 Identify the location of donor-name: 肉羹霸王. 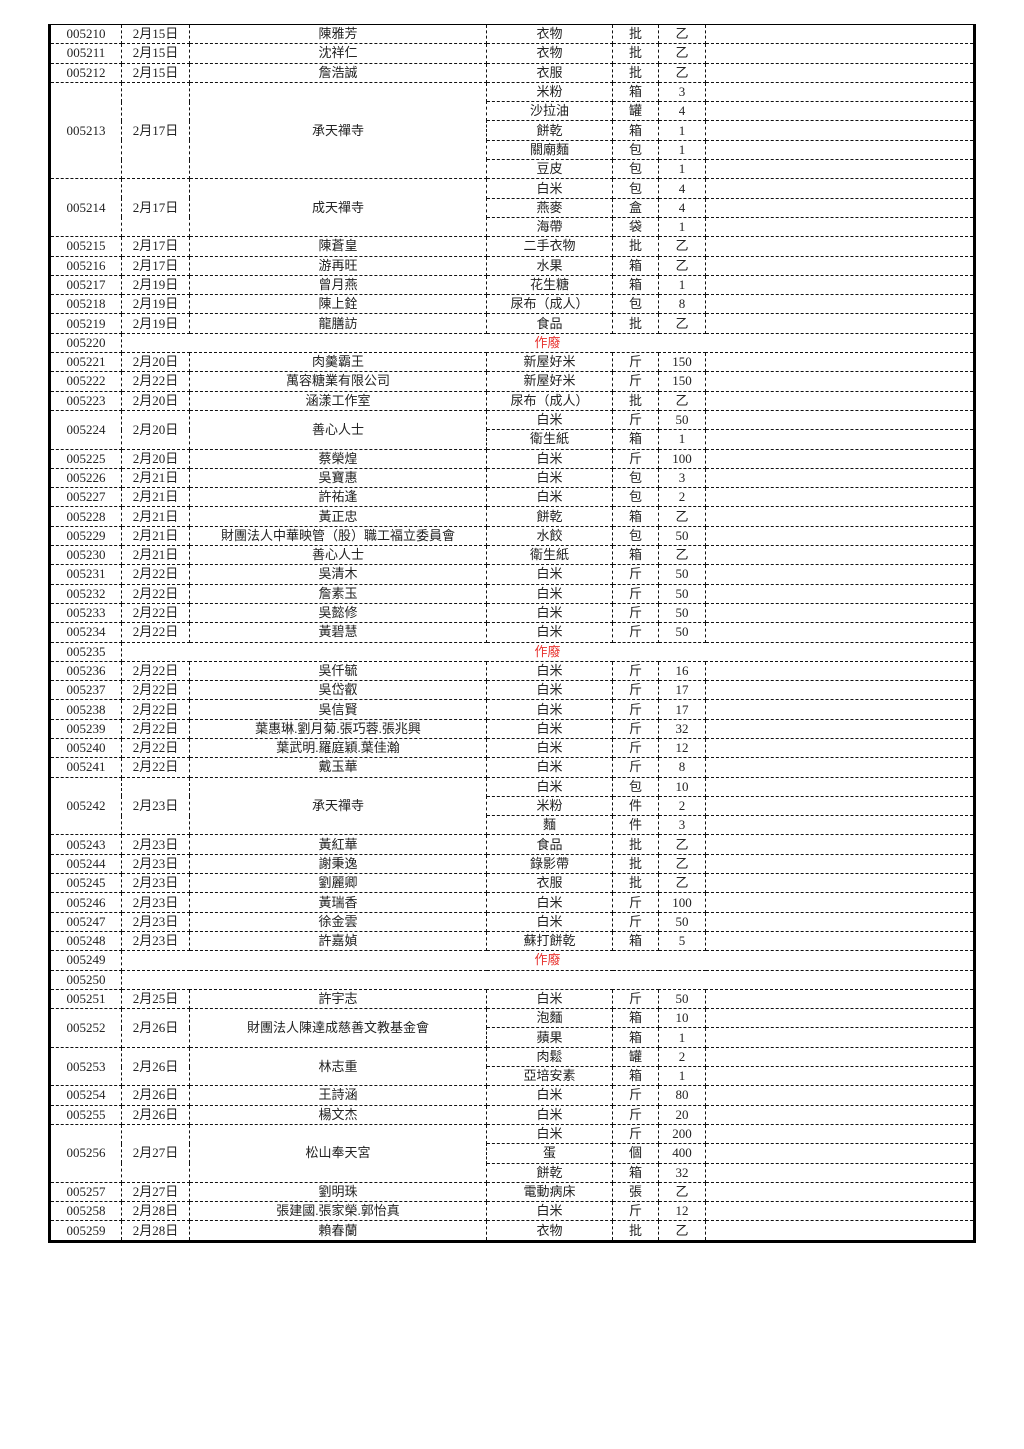
(338, 362).